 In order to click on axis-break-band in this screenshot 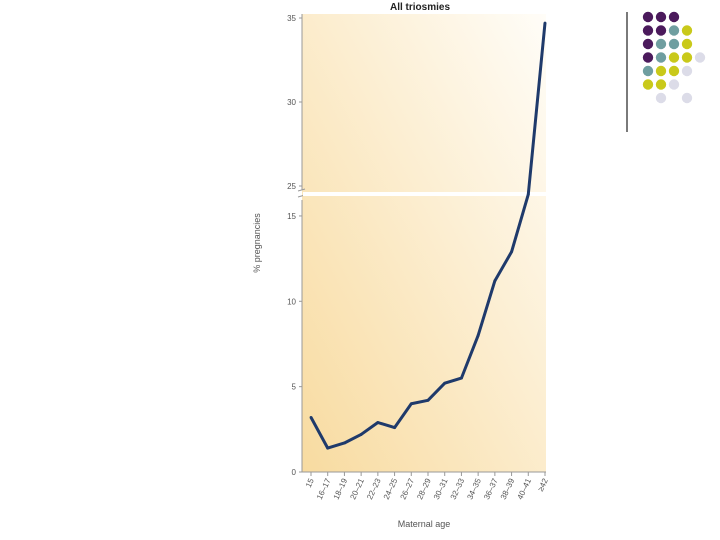, I will do `click(424, 194)`.